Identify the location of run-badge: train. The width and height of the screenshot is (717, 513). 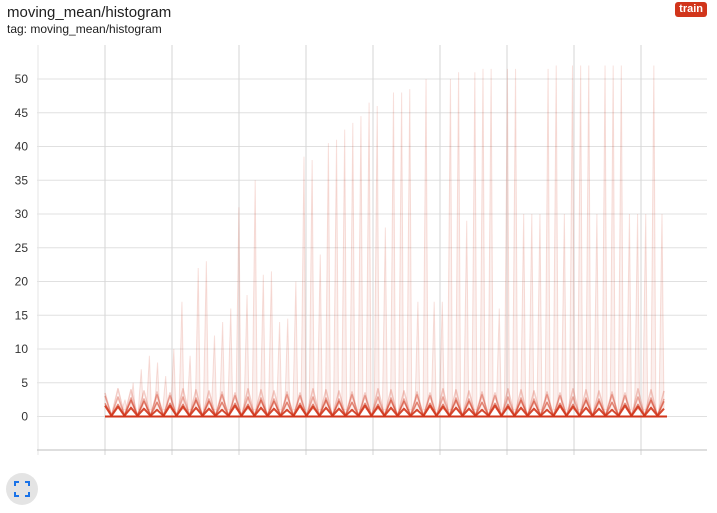
(691, 9).